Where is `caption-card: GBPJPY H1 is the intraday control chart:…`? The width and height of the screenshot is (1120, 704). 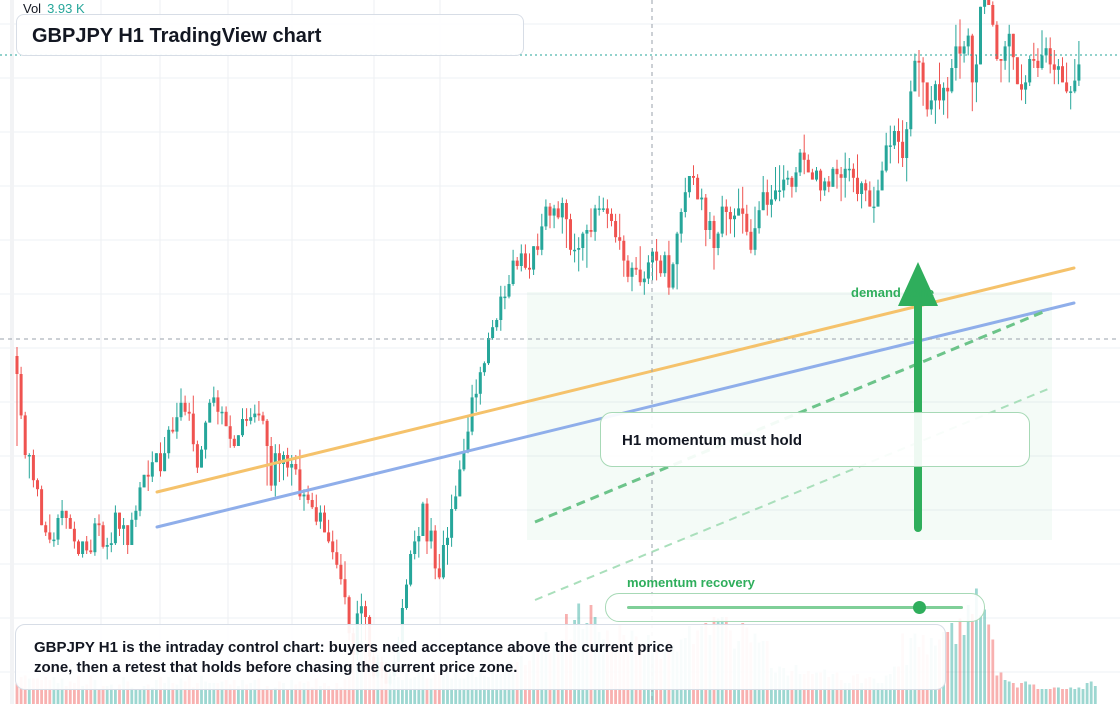 caption-card: GBPJPY H1 is the intraday control chart:… is located at coordinates (480, 657).